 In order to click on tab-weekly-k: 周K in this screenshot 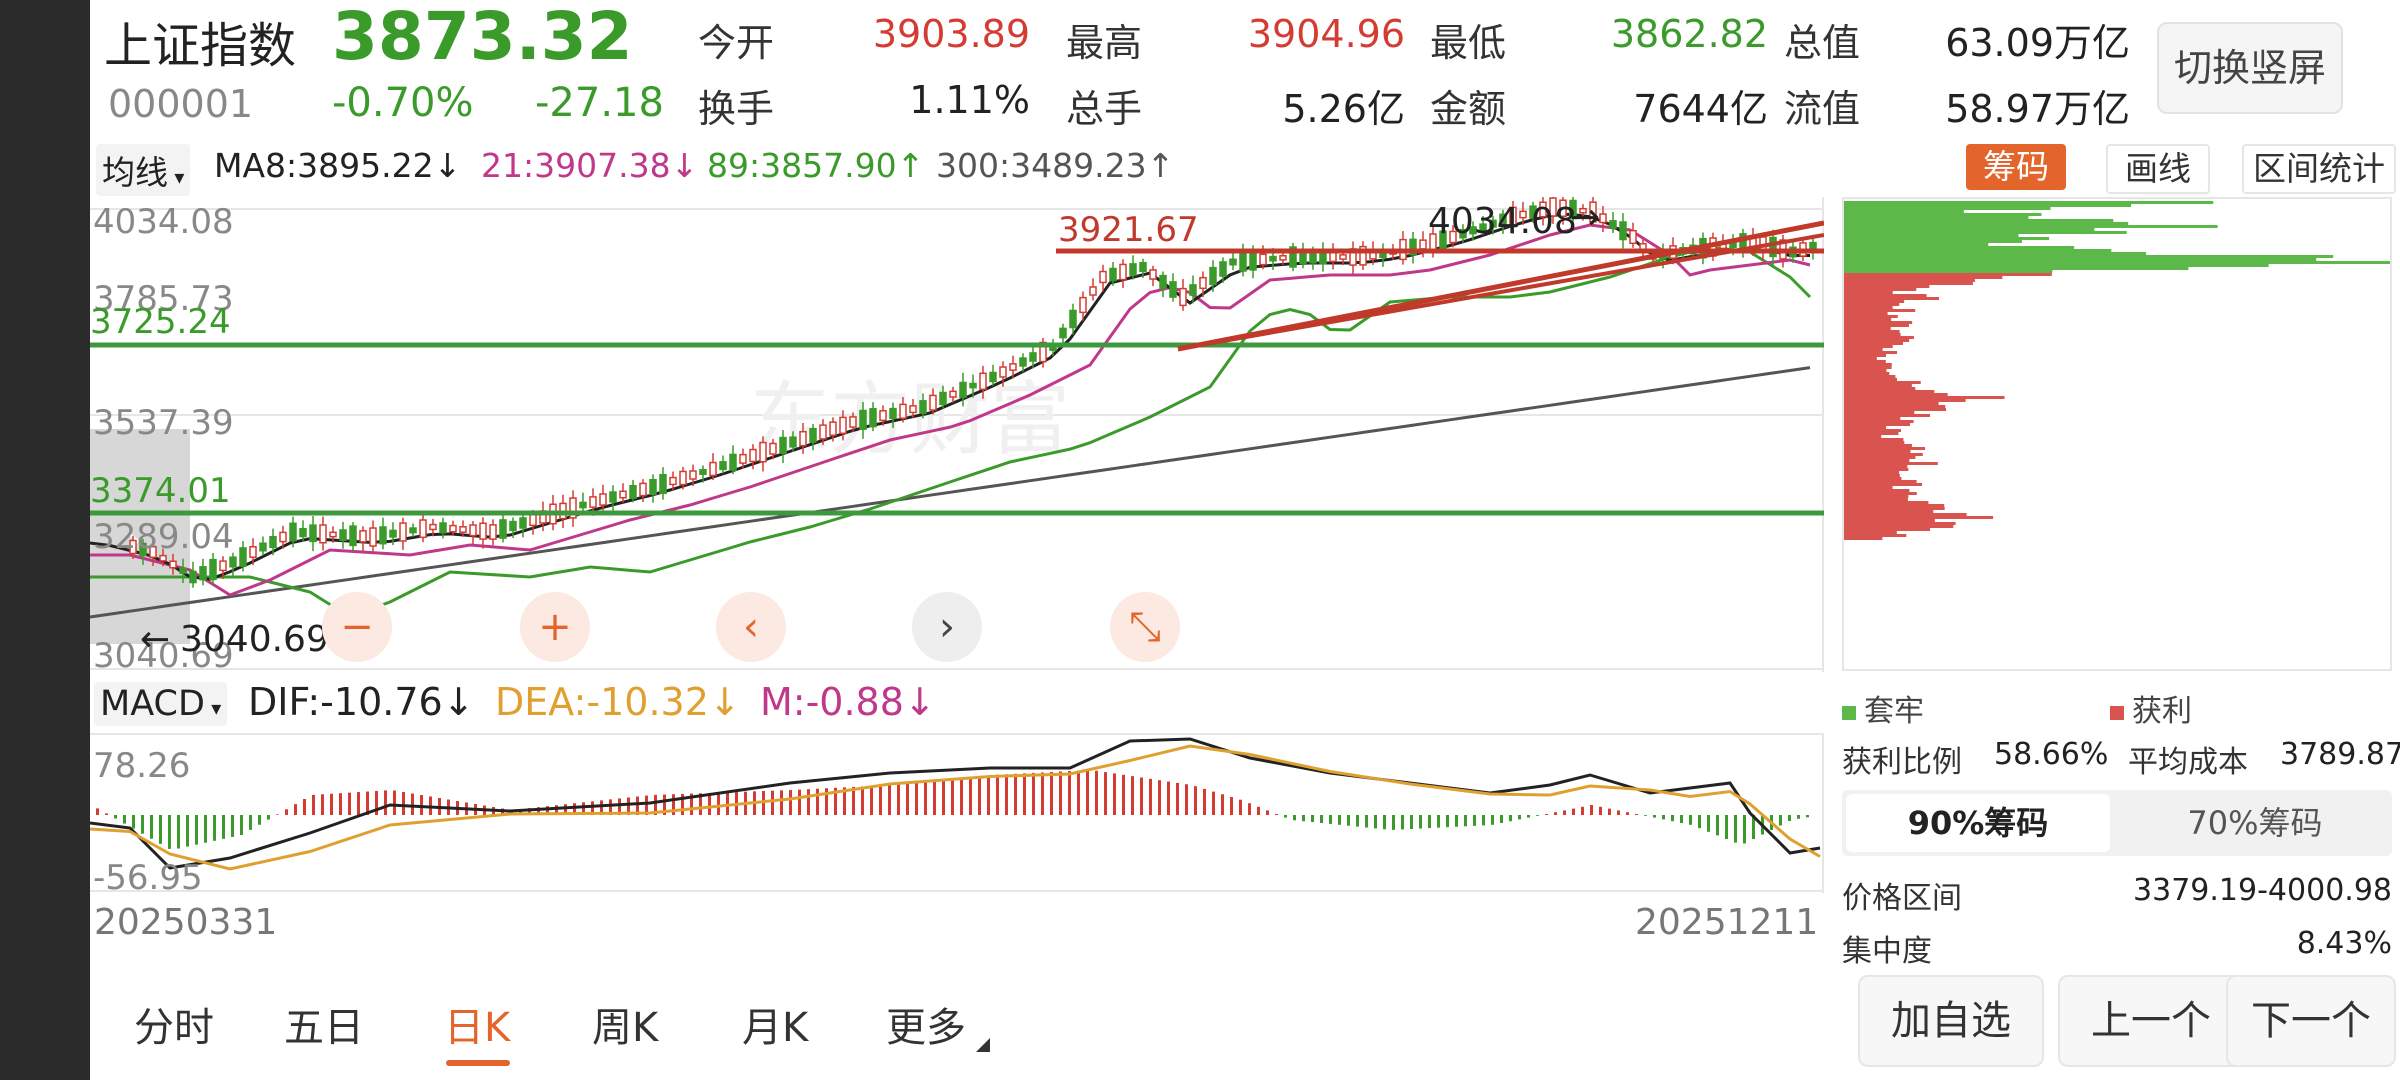, I will do `click(625, 1028)`.